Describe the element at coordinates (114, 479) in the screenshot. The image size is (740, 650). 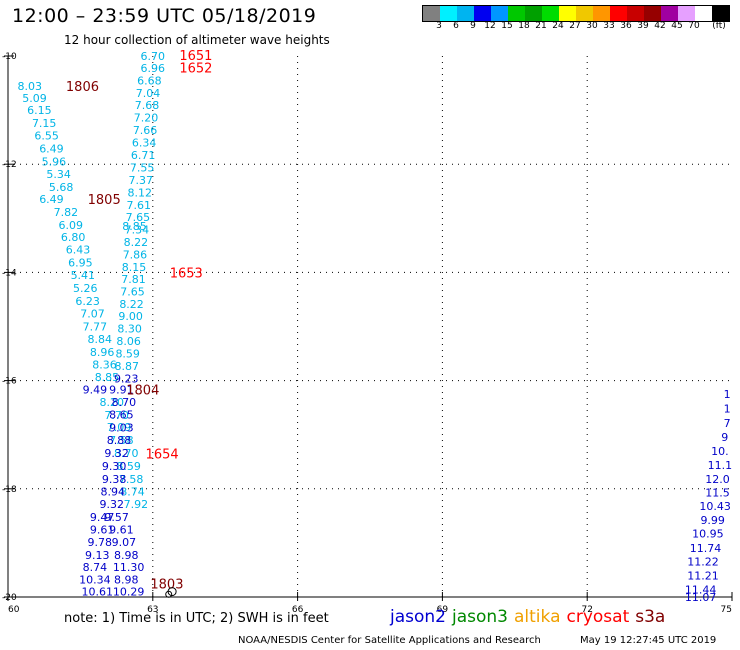
I see `wave-height-point: 9.38` at that location.